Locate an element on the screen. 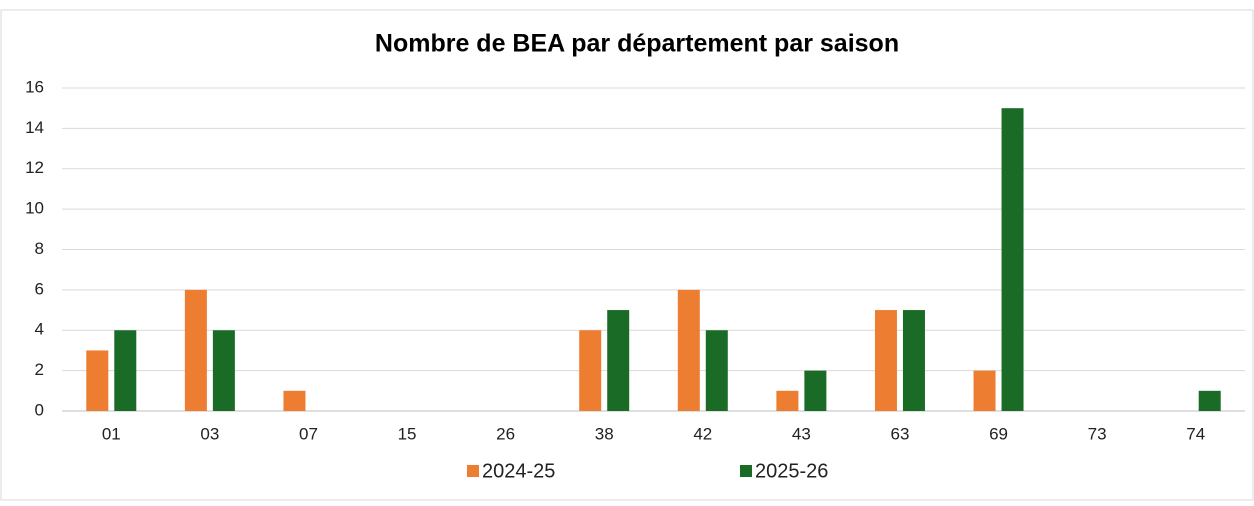 The width and height of the screenshot is (1254, 506). y-tick-label: 14 is located at coordinates (34, 127).